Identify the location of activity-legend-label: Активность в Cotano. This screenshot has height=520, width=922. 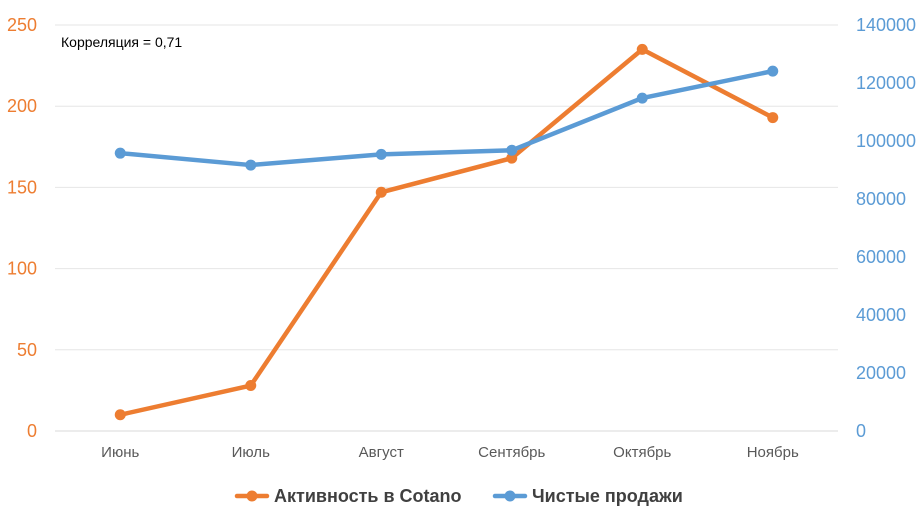
(368, 496).